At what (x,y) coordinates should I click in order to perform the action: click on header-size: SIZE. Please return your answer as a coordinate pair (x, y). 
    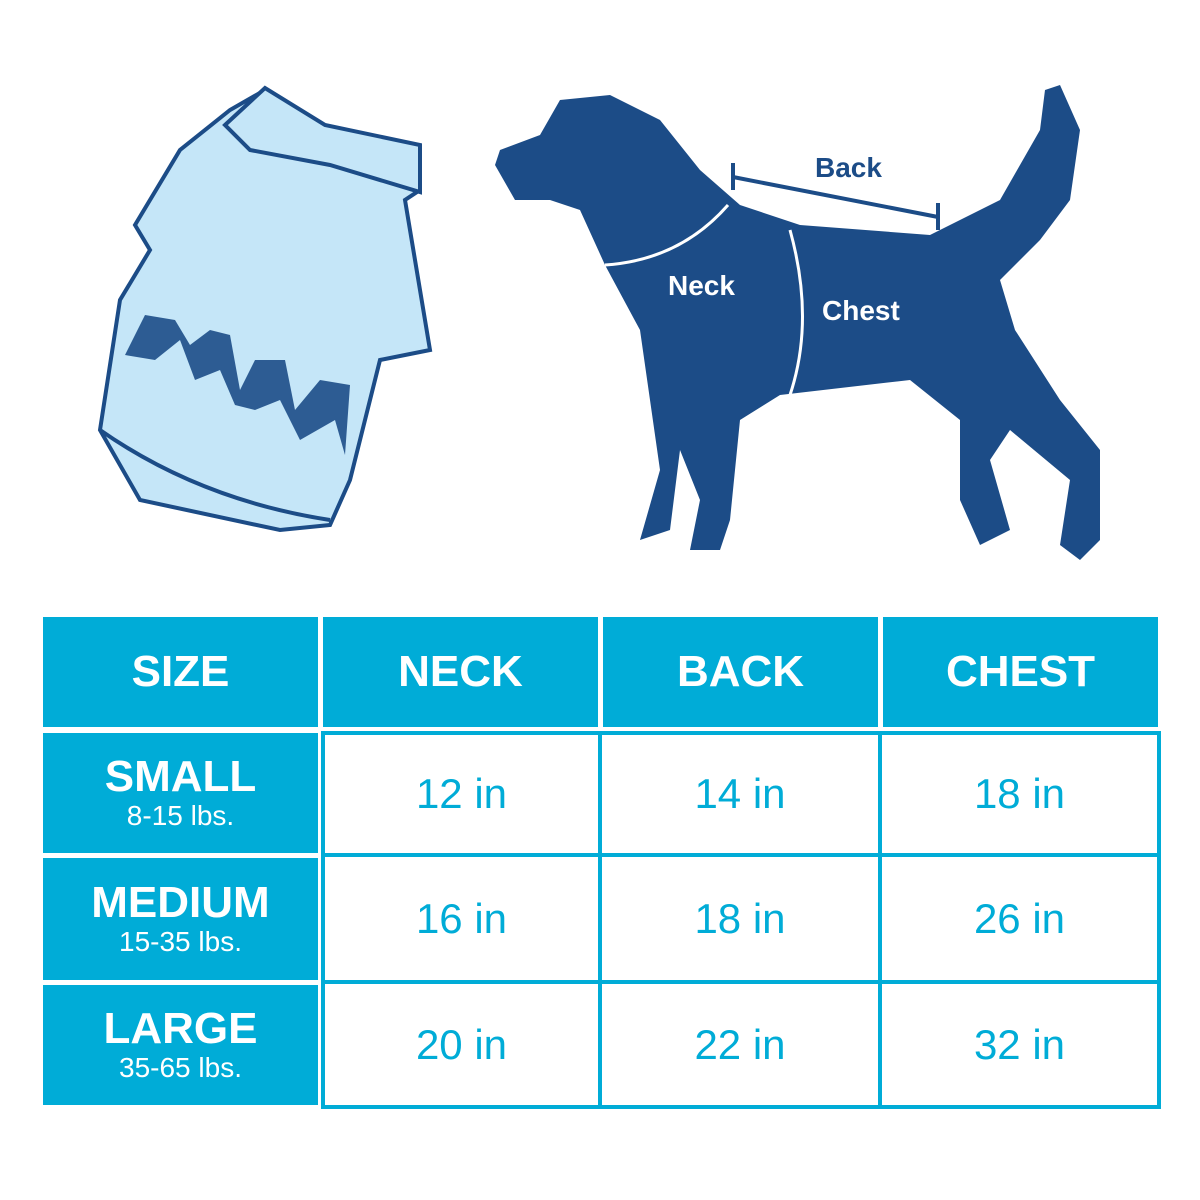
    Looking at the image, I should click on (180, 672).